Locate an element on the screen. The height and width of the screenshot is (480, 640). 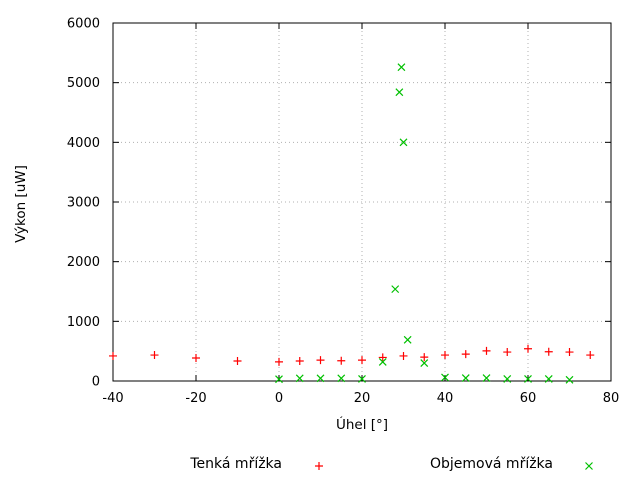
y-tick-label: 1000 is located at coordinates (83, 322).